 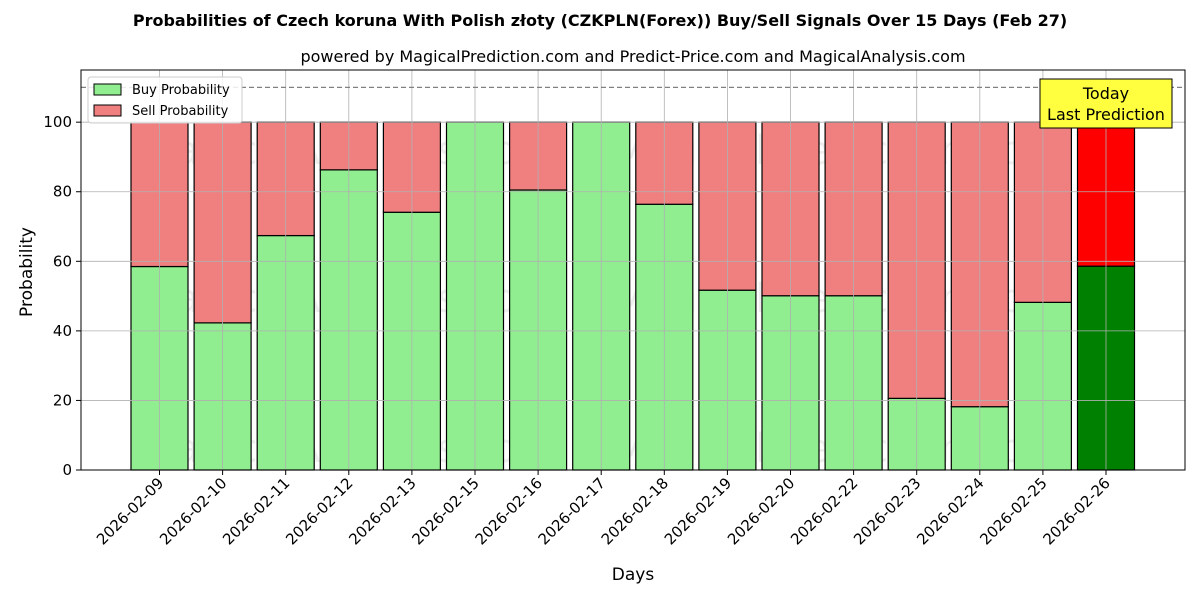 What do you see at coordinates (1106, 114) in the screenshot?
I see `annotation-line2: Last Prediction` at bounding box center [1106, 114].